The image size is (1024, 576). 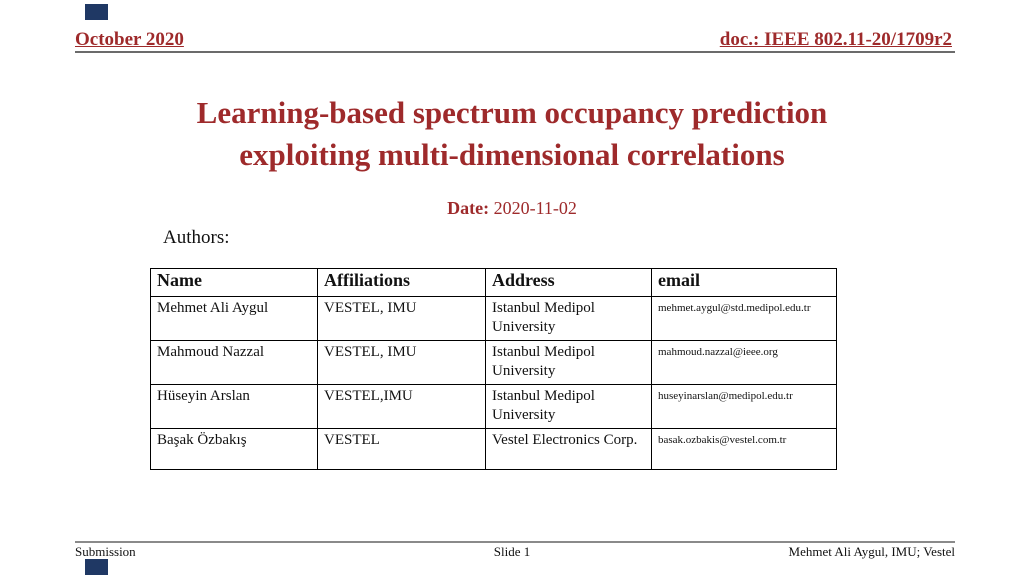 What do you see at coordinates (871, 551) in the screenshot?
I see `footer-author: Mehmet Ali Aygul, IMU; Vestel` at bounding box center [871, 551].